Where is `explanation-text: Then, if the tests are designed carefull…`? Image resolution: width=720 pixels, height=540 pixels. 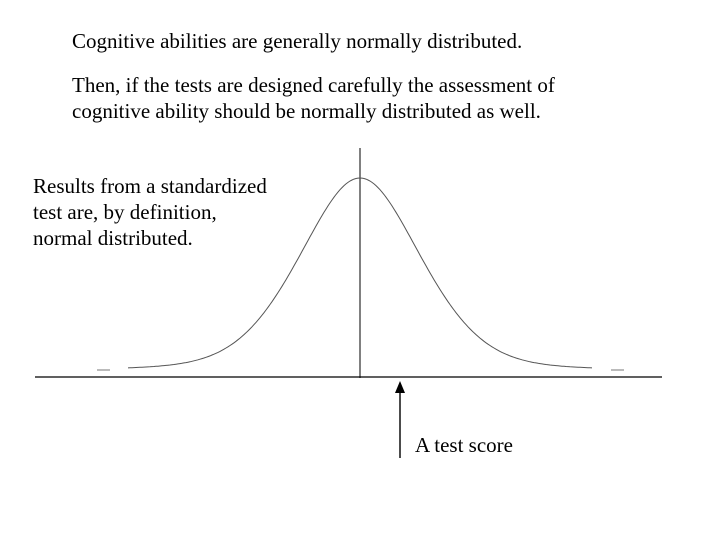
explanation-text: Then, if the tests are designed carefull… is located at coordinates (313, 98).